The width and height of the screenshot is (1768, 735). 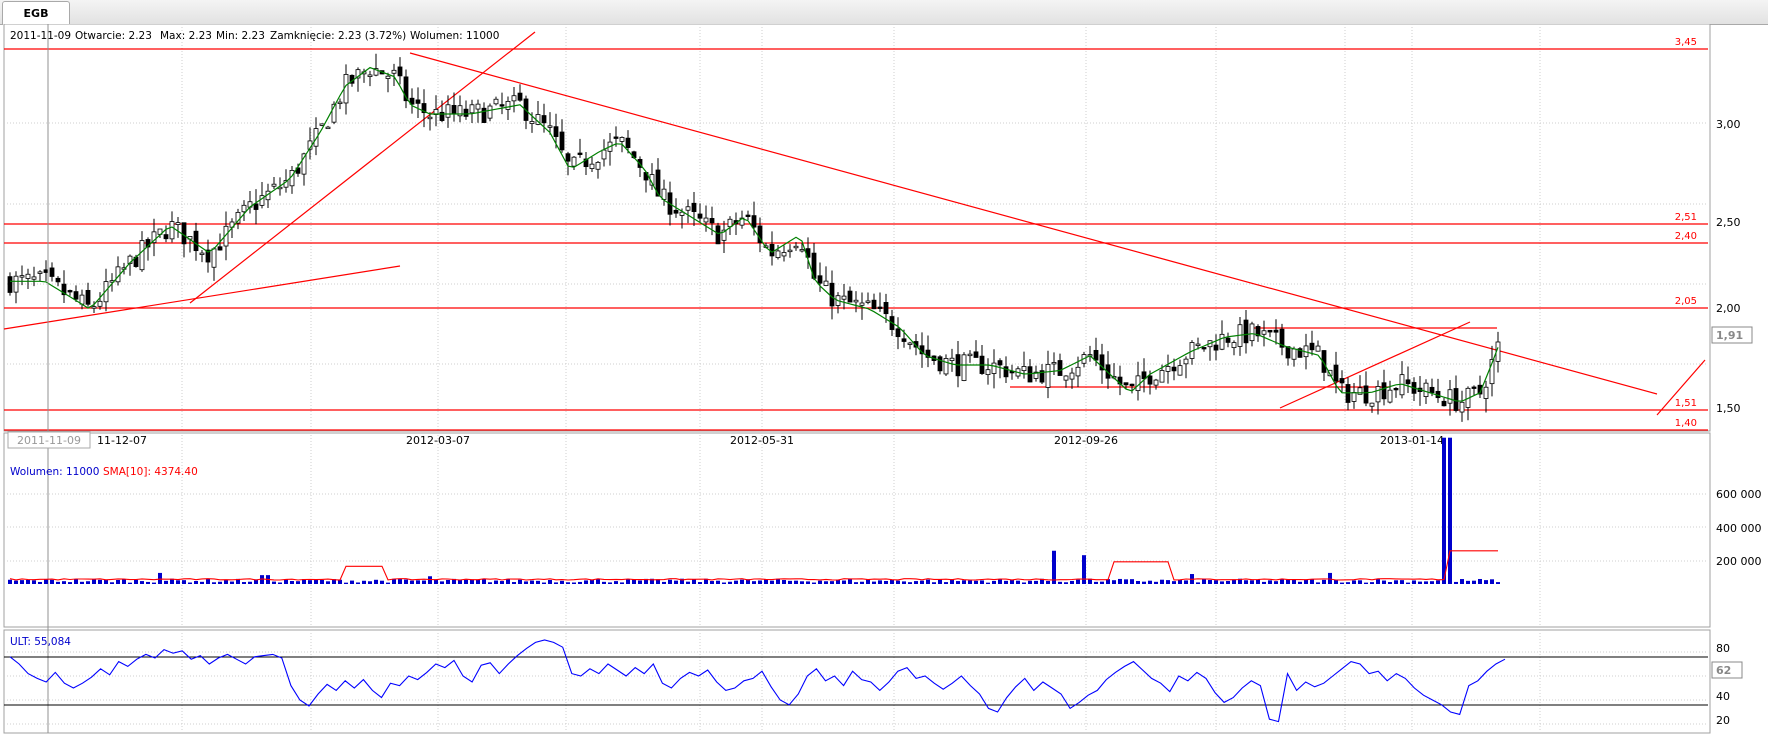 I want to click on last-price-box, so click(x=1732, y=335).